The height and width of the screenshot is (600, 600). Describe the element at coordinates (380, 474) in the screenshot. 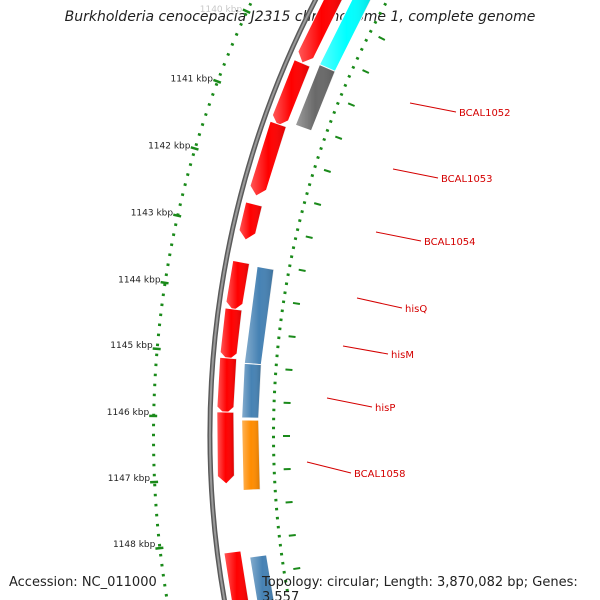

I see `gene-label: BCAL1058` at that location.